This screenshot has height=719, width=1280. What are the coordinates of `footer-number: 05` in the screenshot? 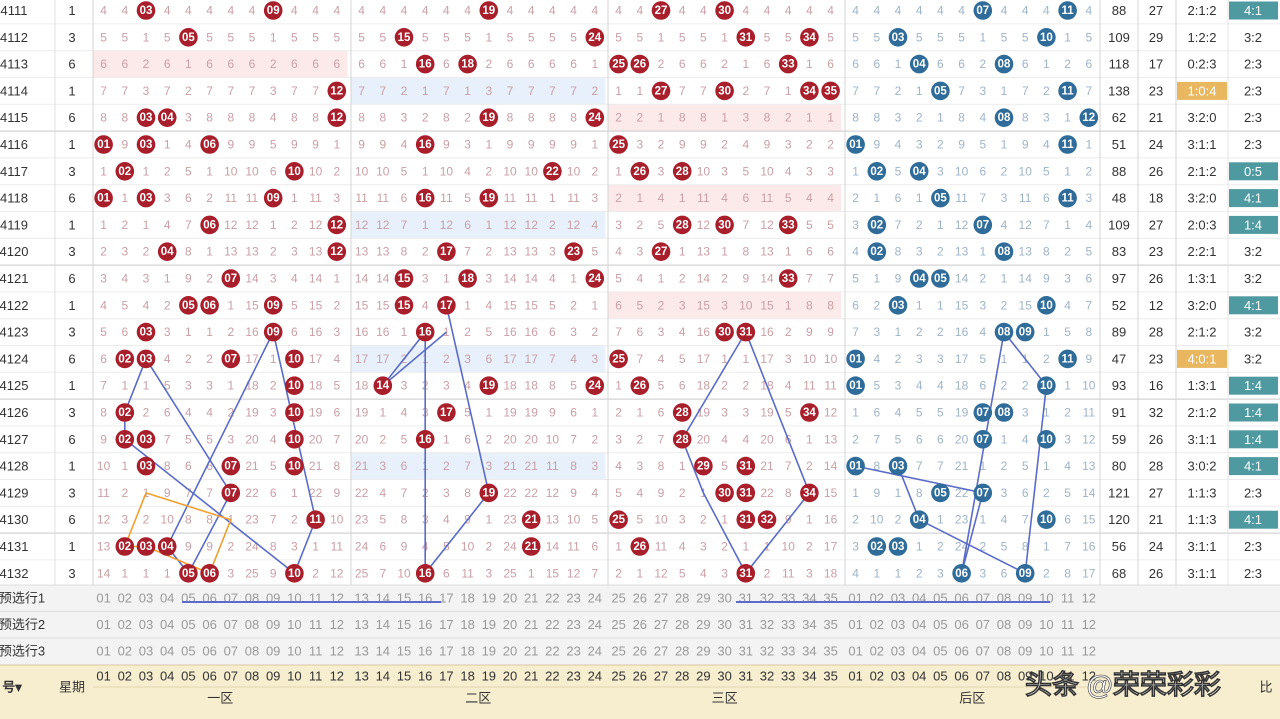 It's located at (188, 676).